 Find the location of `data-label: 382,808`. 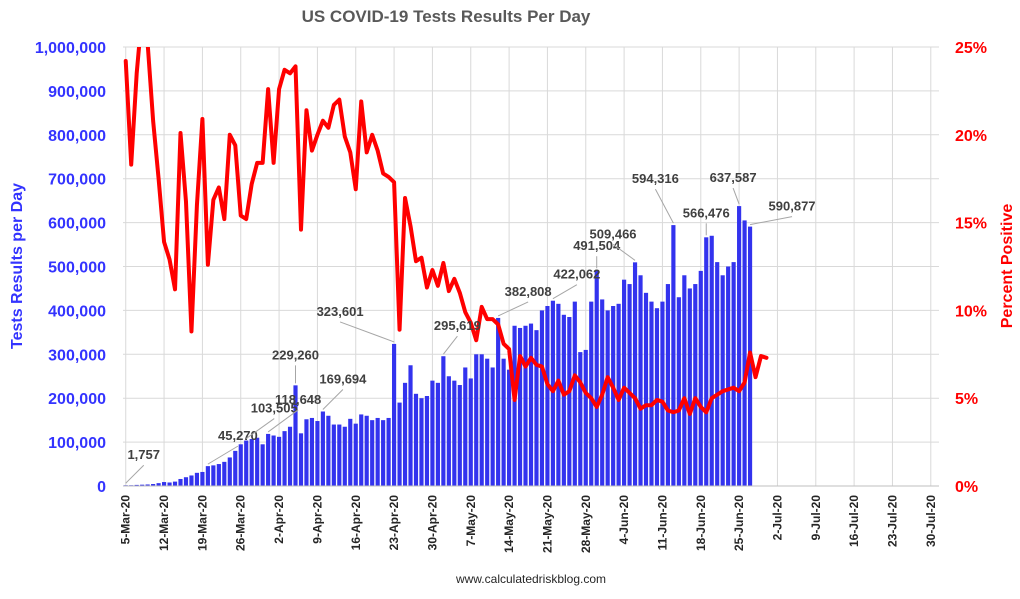

data-label: 382,808 is located at coordinates (528, 291).